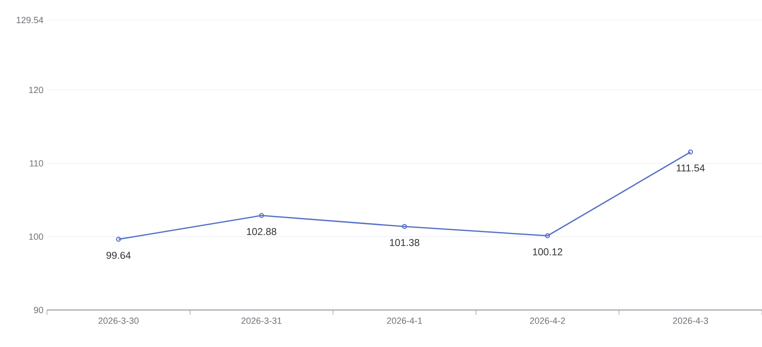  What do you see at coordinates (405, 242) in the screenshot?
I see `data-label: 101.38` at bounding box center [405, 242].